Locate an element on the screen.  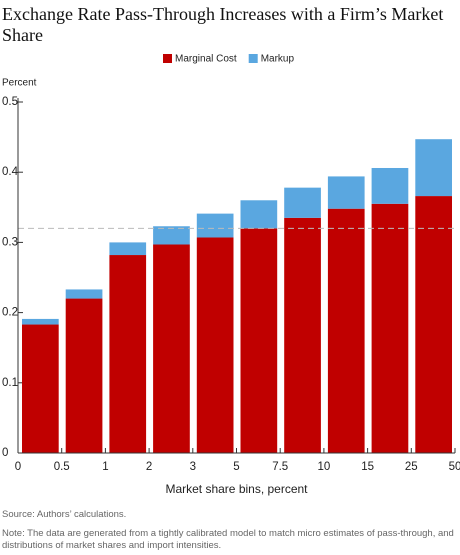
x-tick-label: 10 is located at coordinates (324, 467).